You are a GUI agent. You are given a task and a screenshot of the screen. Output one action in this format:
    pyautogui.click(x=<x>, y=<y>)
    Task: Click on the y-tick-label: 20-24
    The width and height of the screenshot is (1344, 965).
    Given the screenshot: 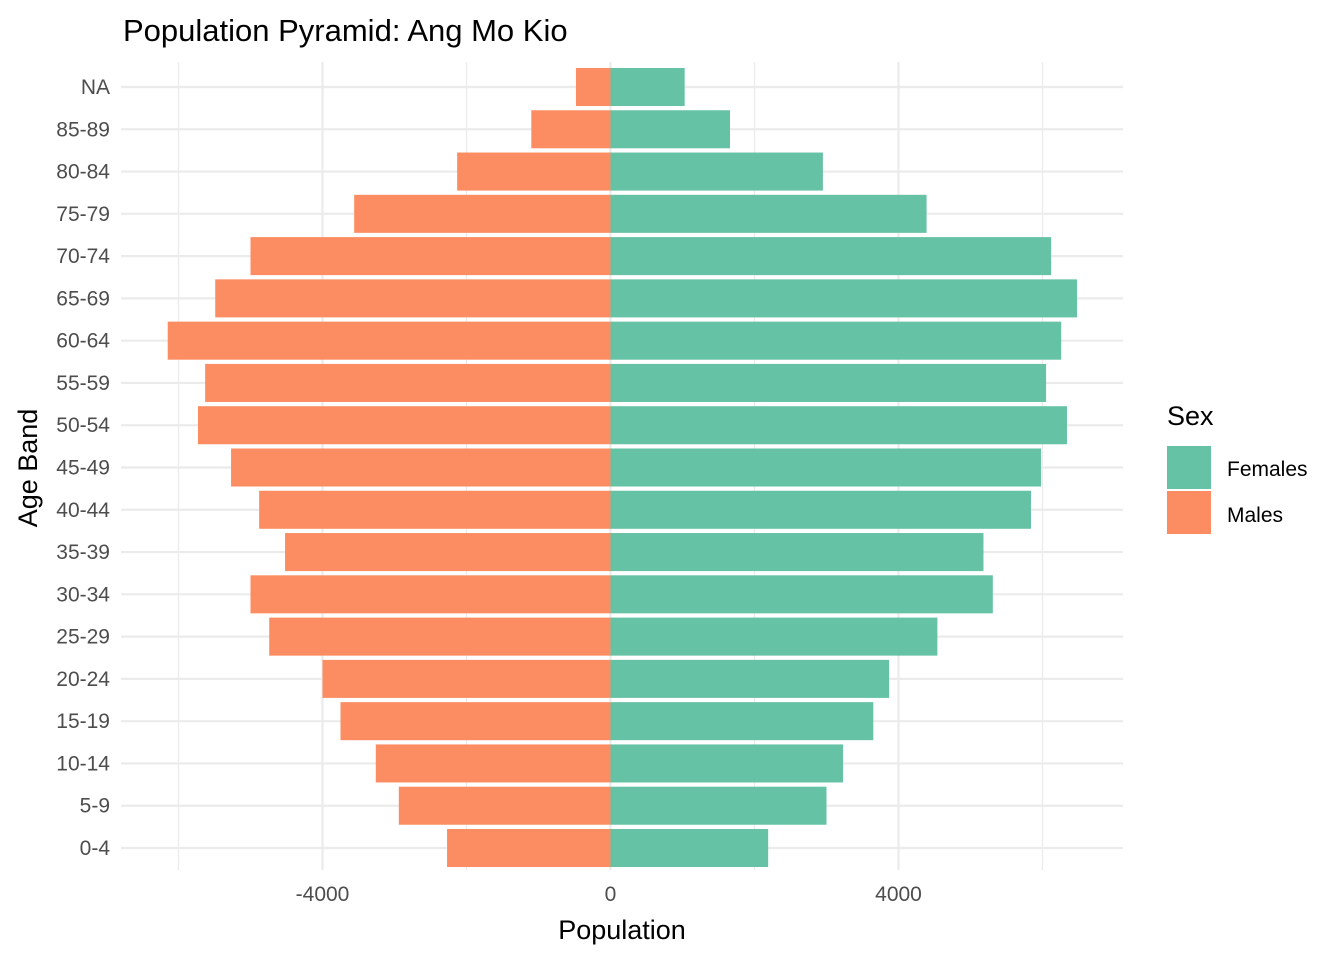 What is the action you would take?
    pyautogui.click(x=83, y=679)
    